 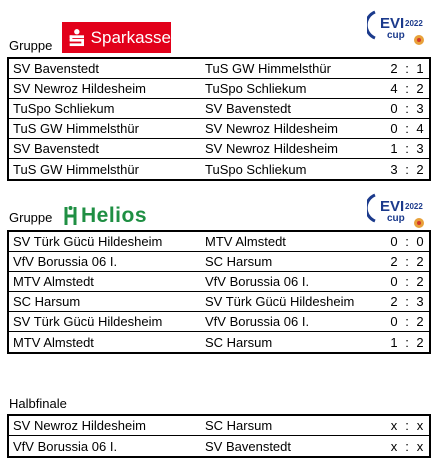 I want to click on home-score: 3, so click(x=394, y=169).